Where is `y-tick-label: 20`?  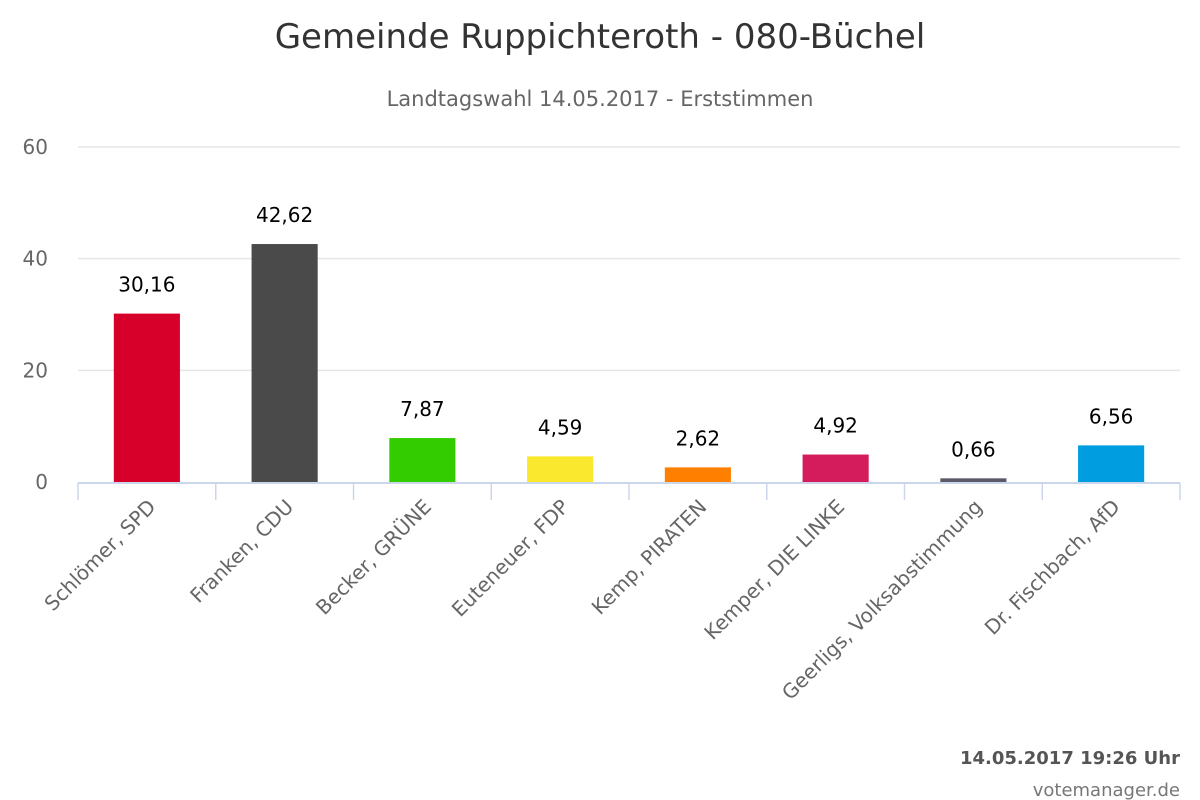
y-tick-label: 20 is located at coordinates (35, 370).